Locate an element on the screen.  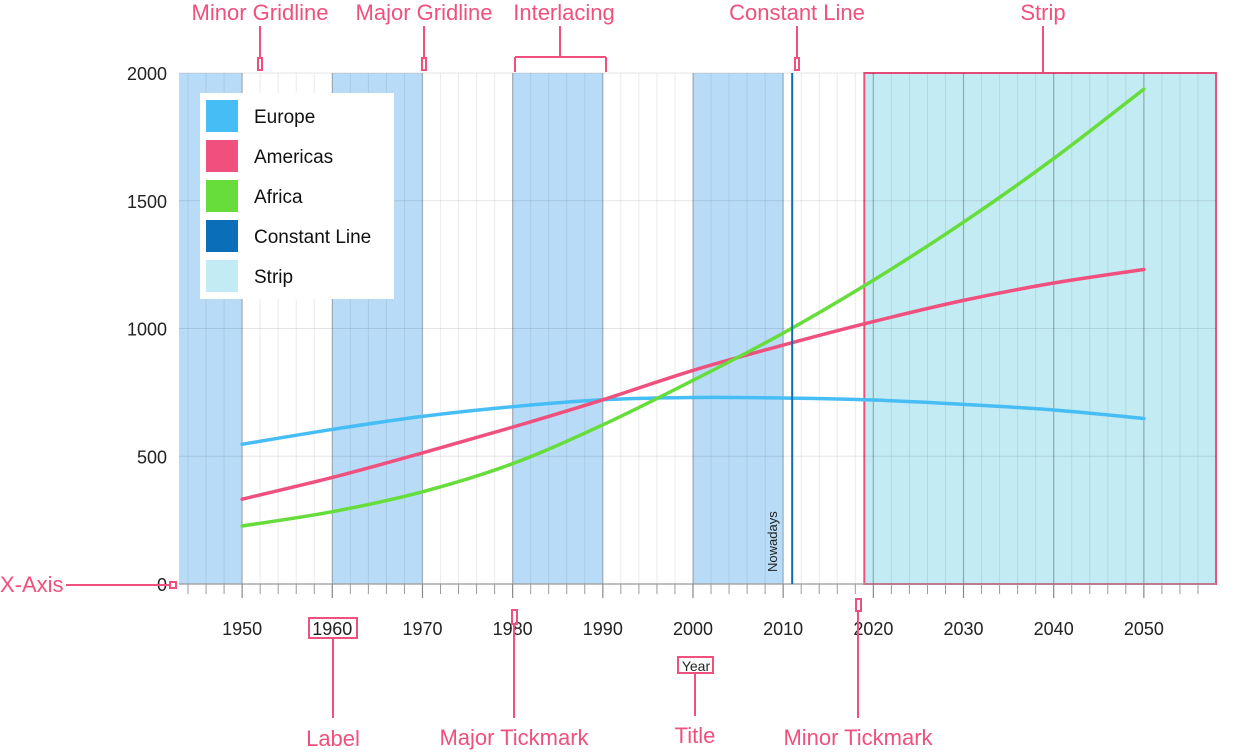
legend-label: Europe is located at coordinates (284, 117).